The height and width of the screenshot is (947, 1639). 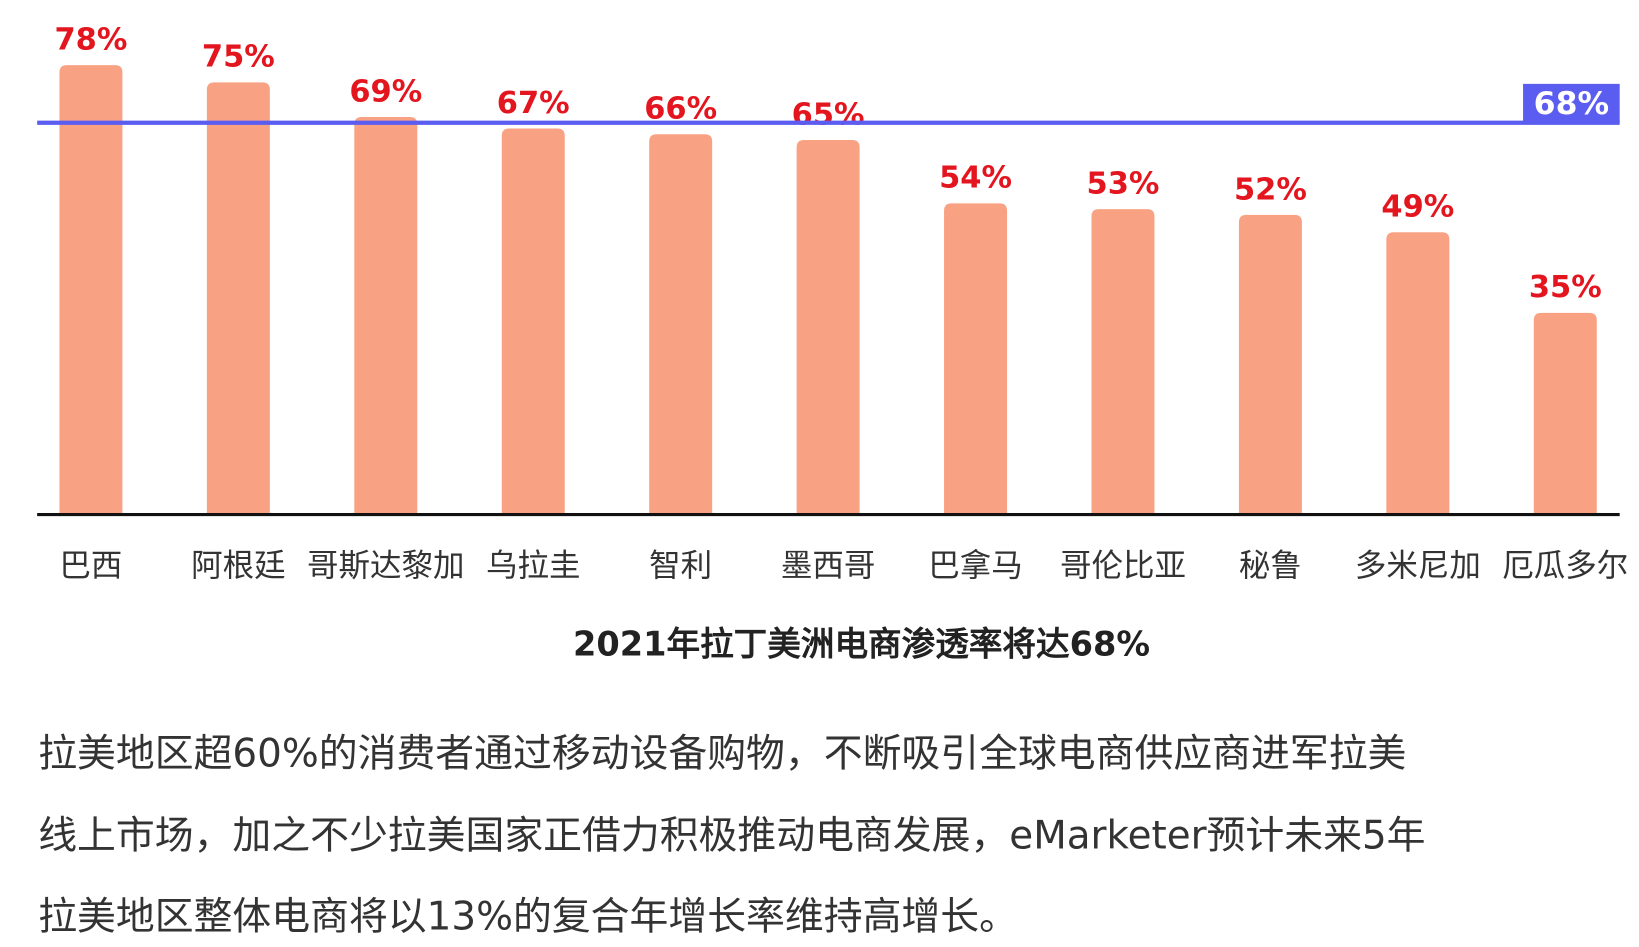 What do you see at coordinates (533, 103) in the screenshot?
I see `value-label: 67%` at bounding box center [533, 103].